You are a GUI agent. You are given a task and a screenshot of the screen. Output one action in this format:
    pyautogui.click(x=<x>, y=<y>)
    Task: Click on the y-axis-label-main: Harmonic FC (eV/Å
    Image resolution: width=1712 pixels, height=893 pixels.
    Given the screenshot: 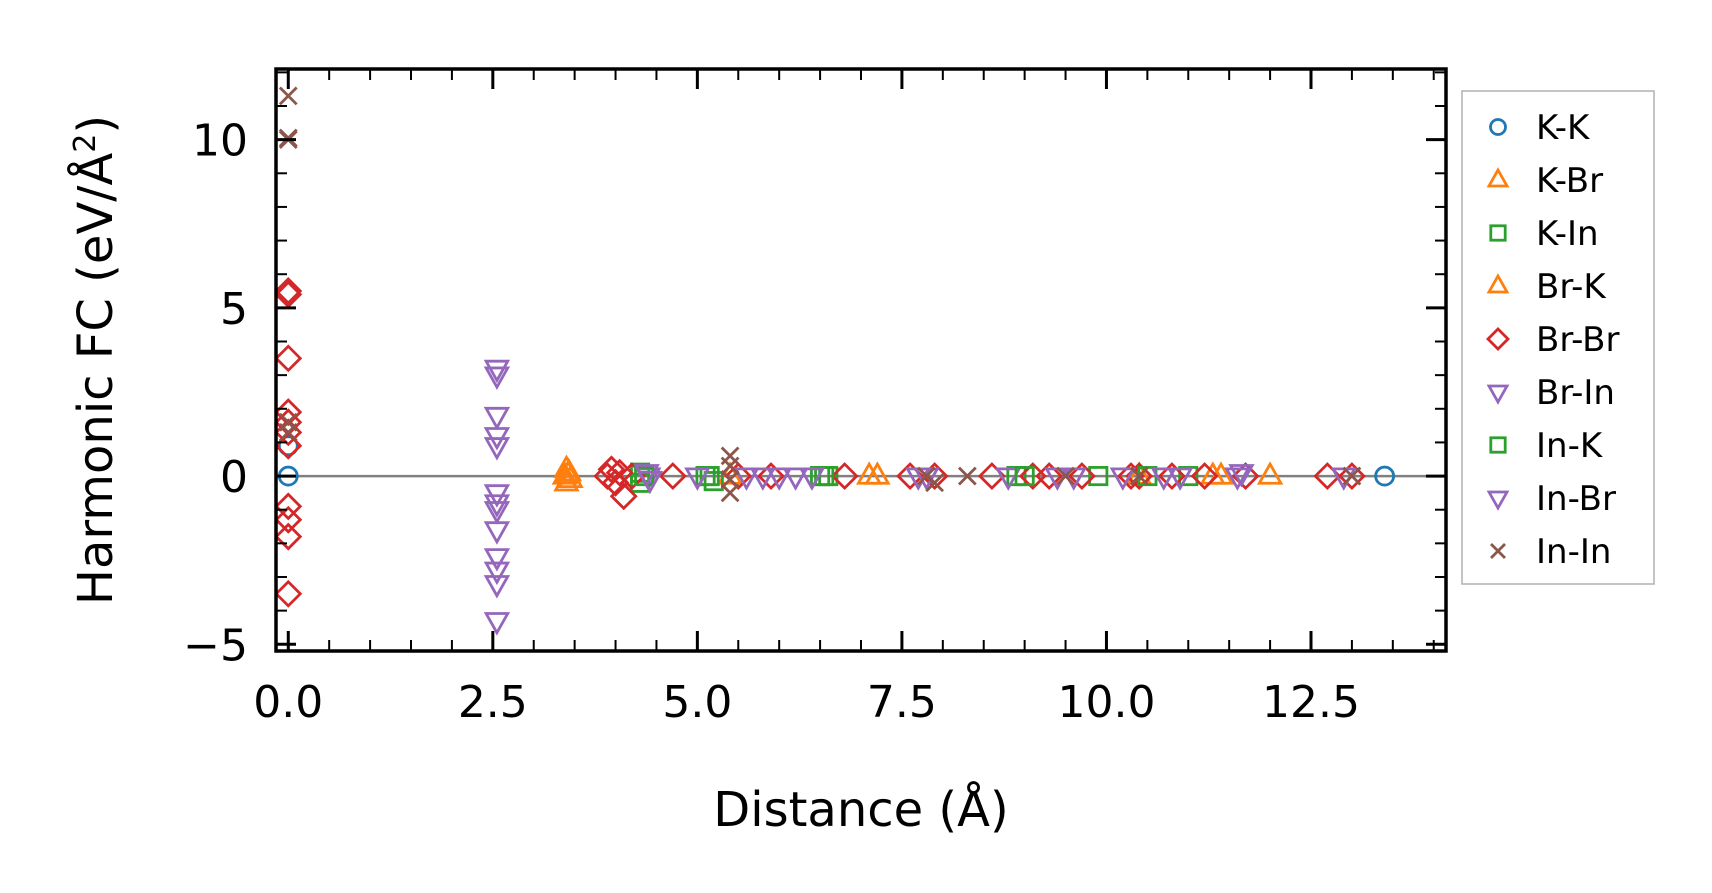 What is the action you would take?
    pyautogui.click(x=95, y=379)
    